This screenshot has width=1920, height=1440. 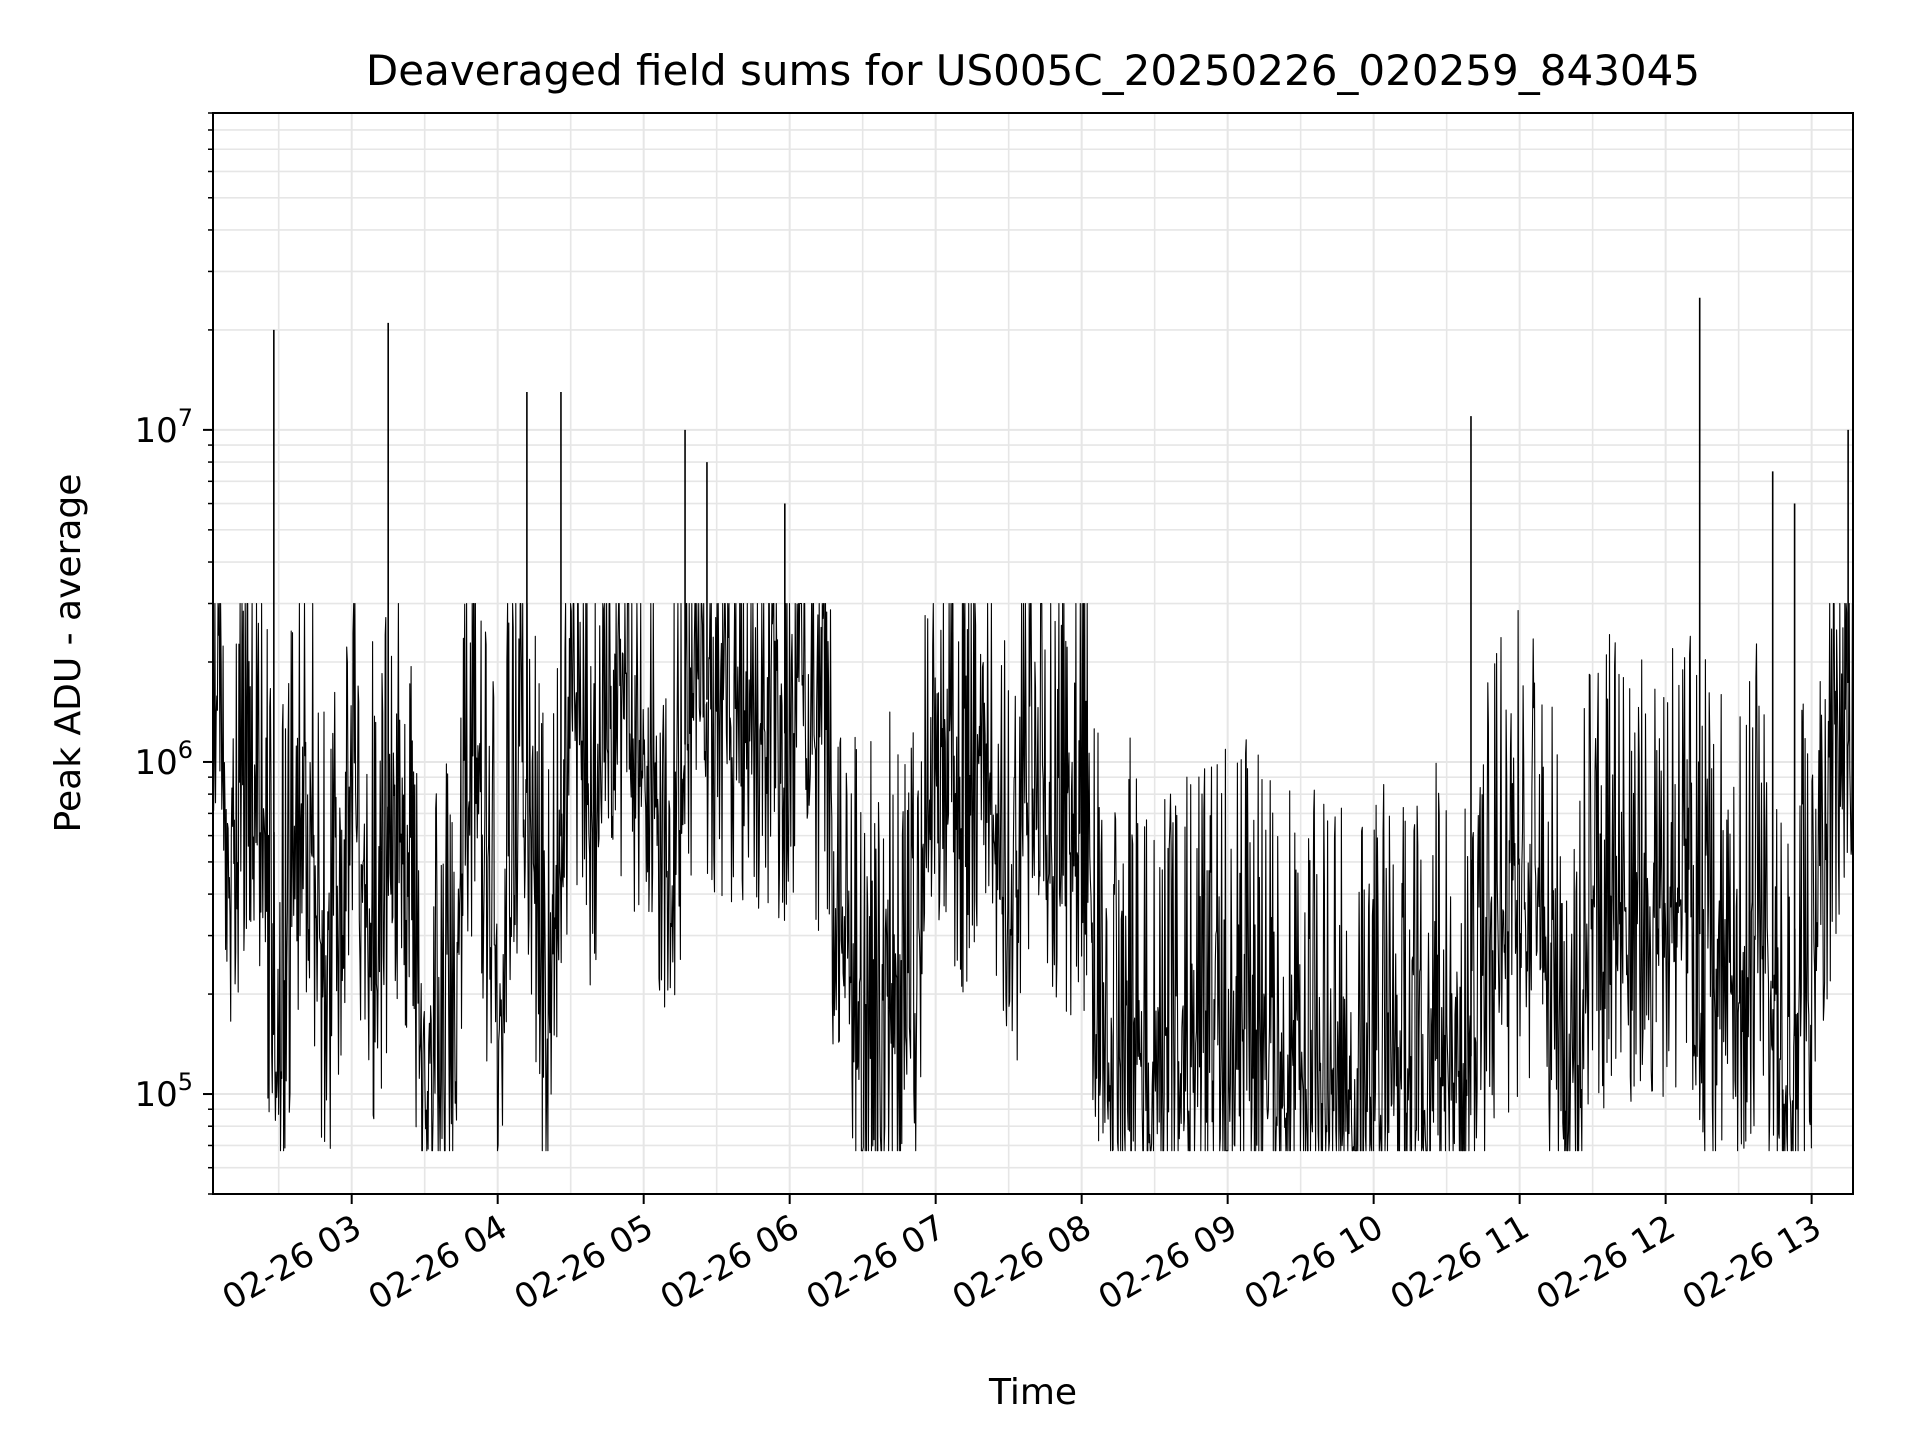 What do you see at coordinates (173, 653) in the screenshot?
I see `y-axis: 10⁵ 10⁶ 10⁷` at bounding box center [173, 653].